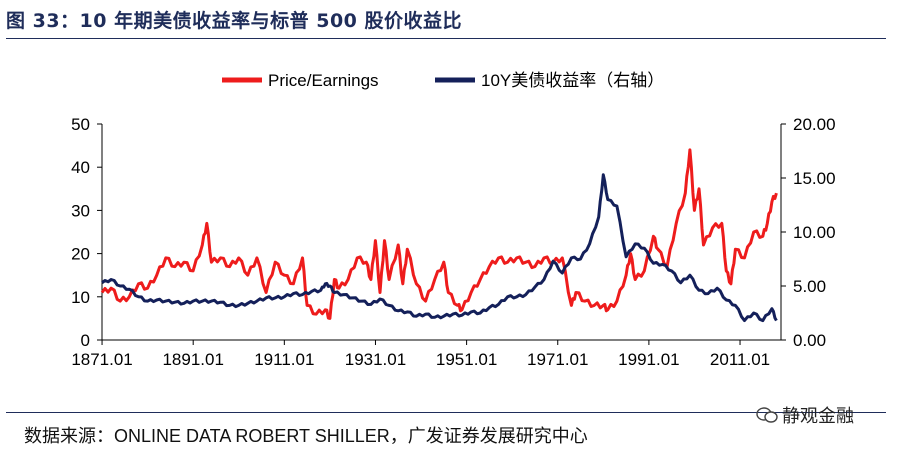 The height and width of the screenshot is (453, 900). Describe the element at coordinates (443, 80) in the screenshot. I see `chart-legend: Price/Earnings 10Y美债收益率（右轴）` at that location.